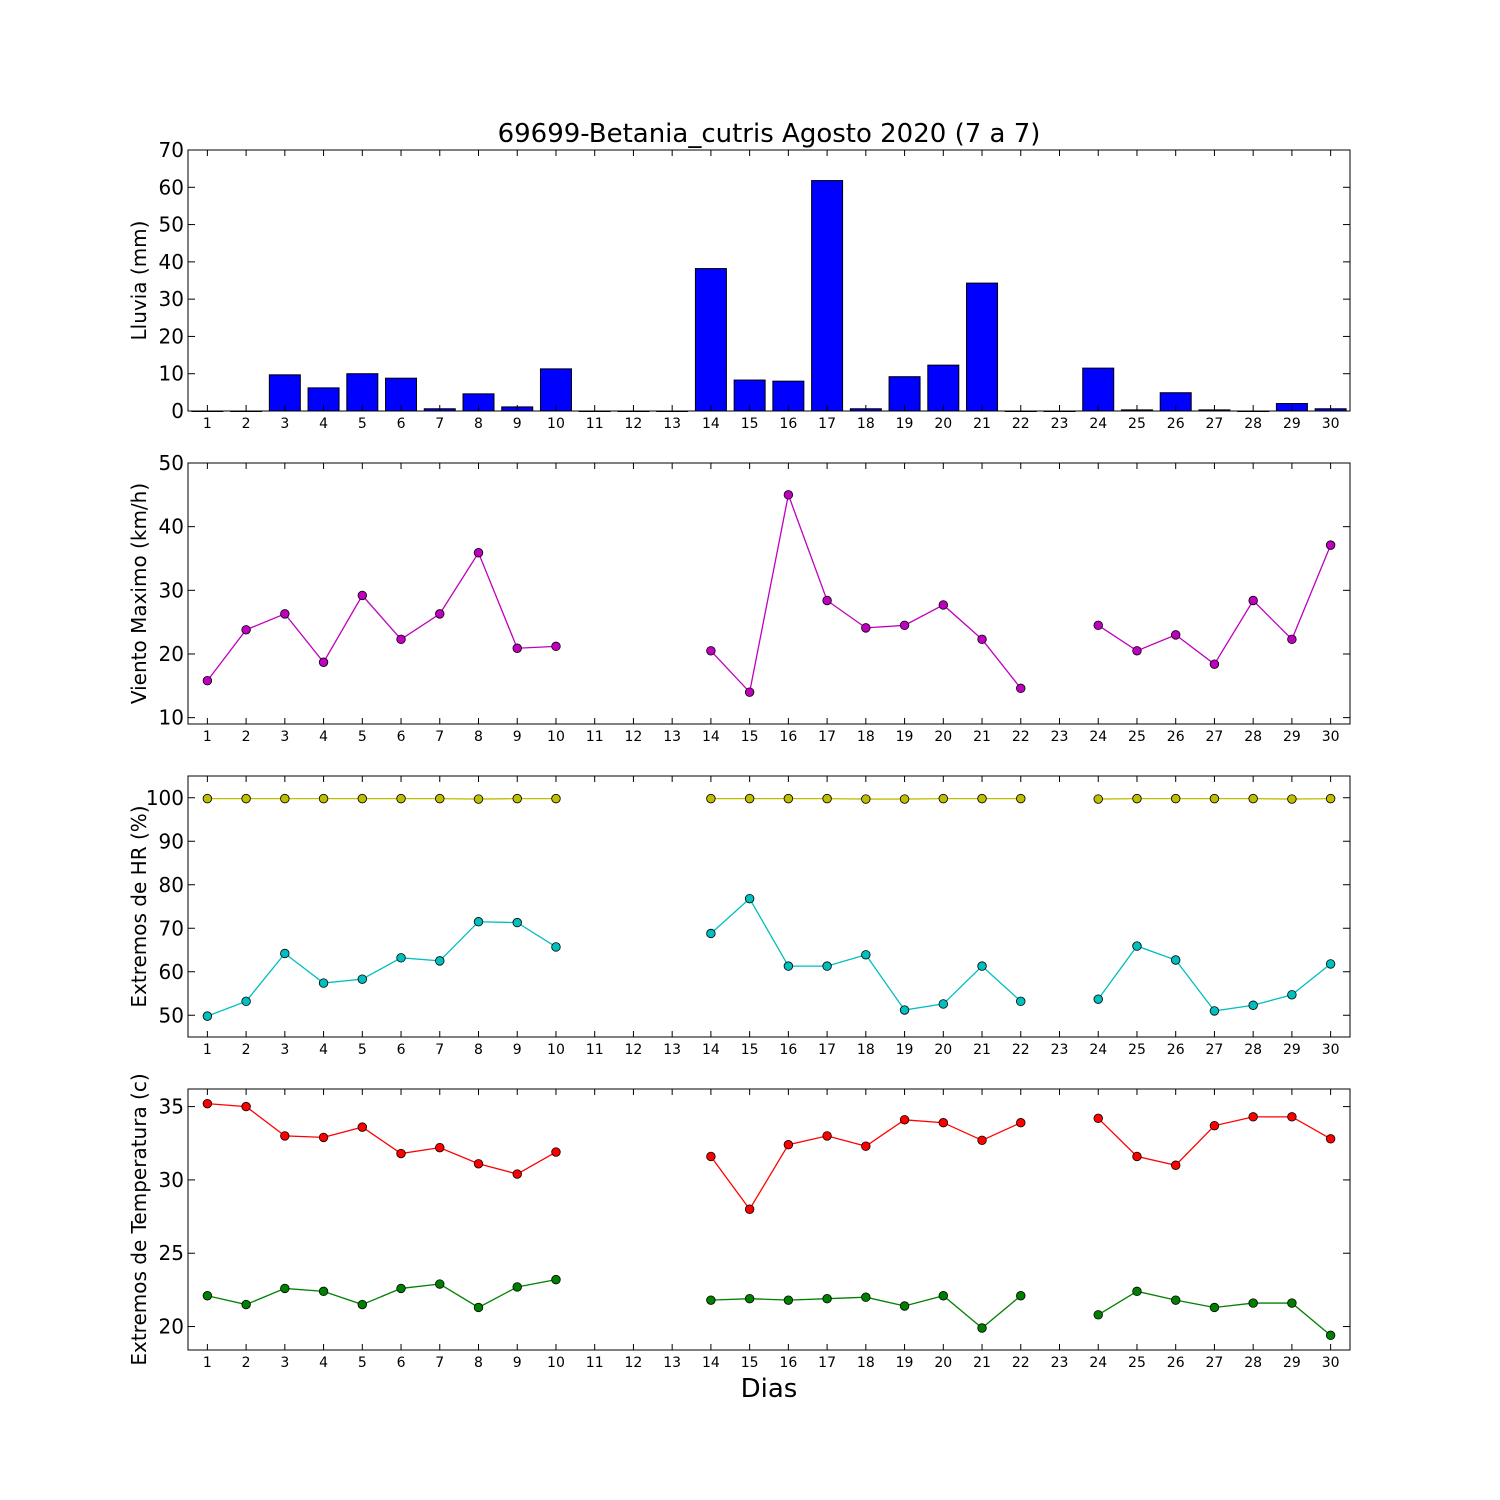 Image resolution: width=1500 pixels, height=1500 pixels. What do you see at coordinates (171, 1253) in the screenshot?
I see `y-tick-label: 25` at bounding box center [171, 1253].